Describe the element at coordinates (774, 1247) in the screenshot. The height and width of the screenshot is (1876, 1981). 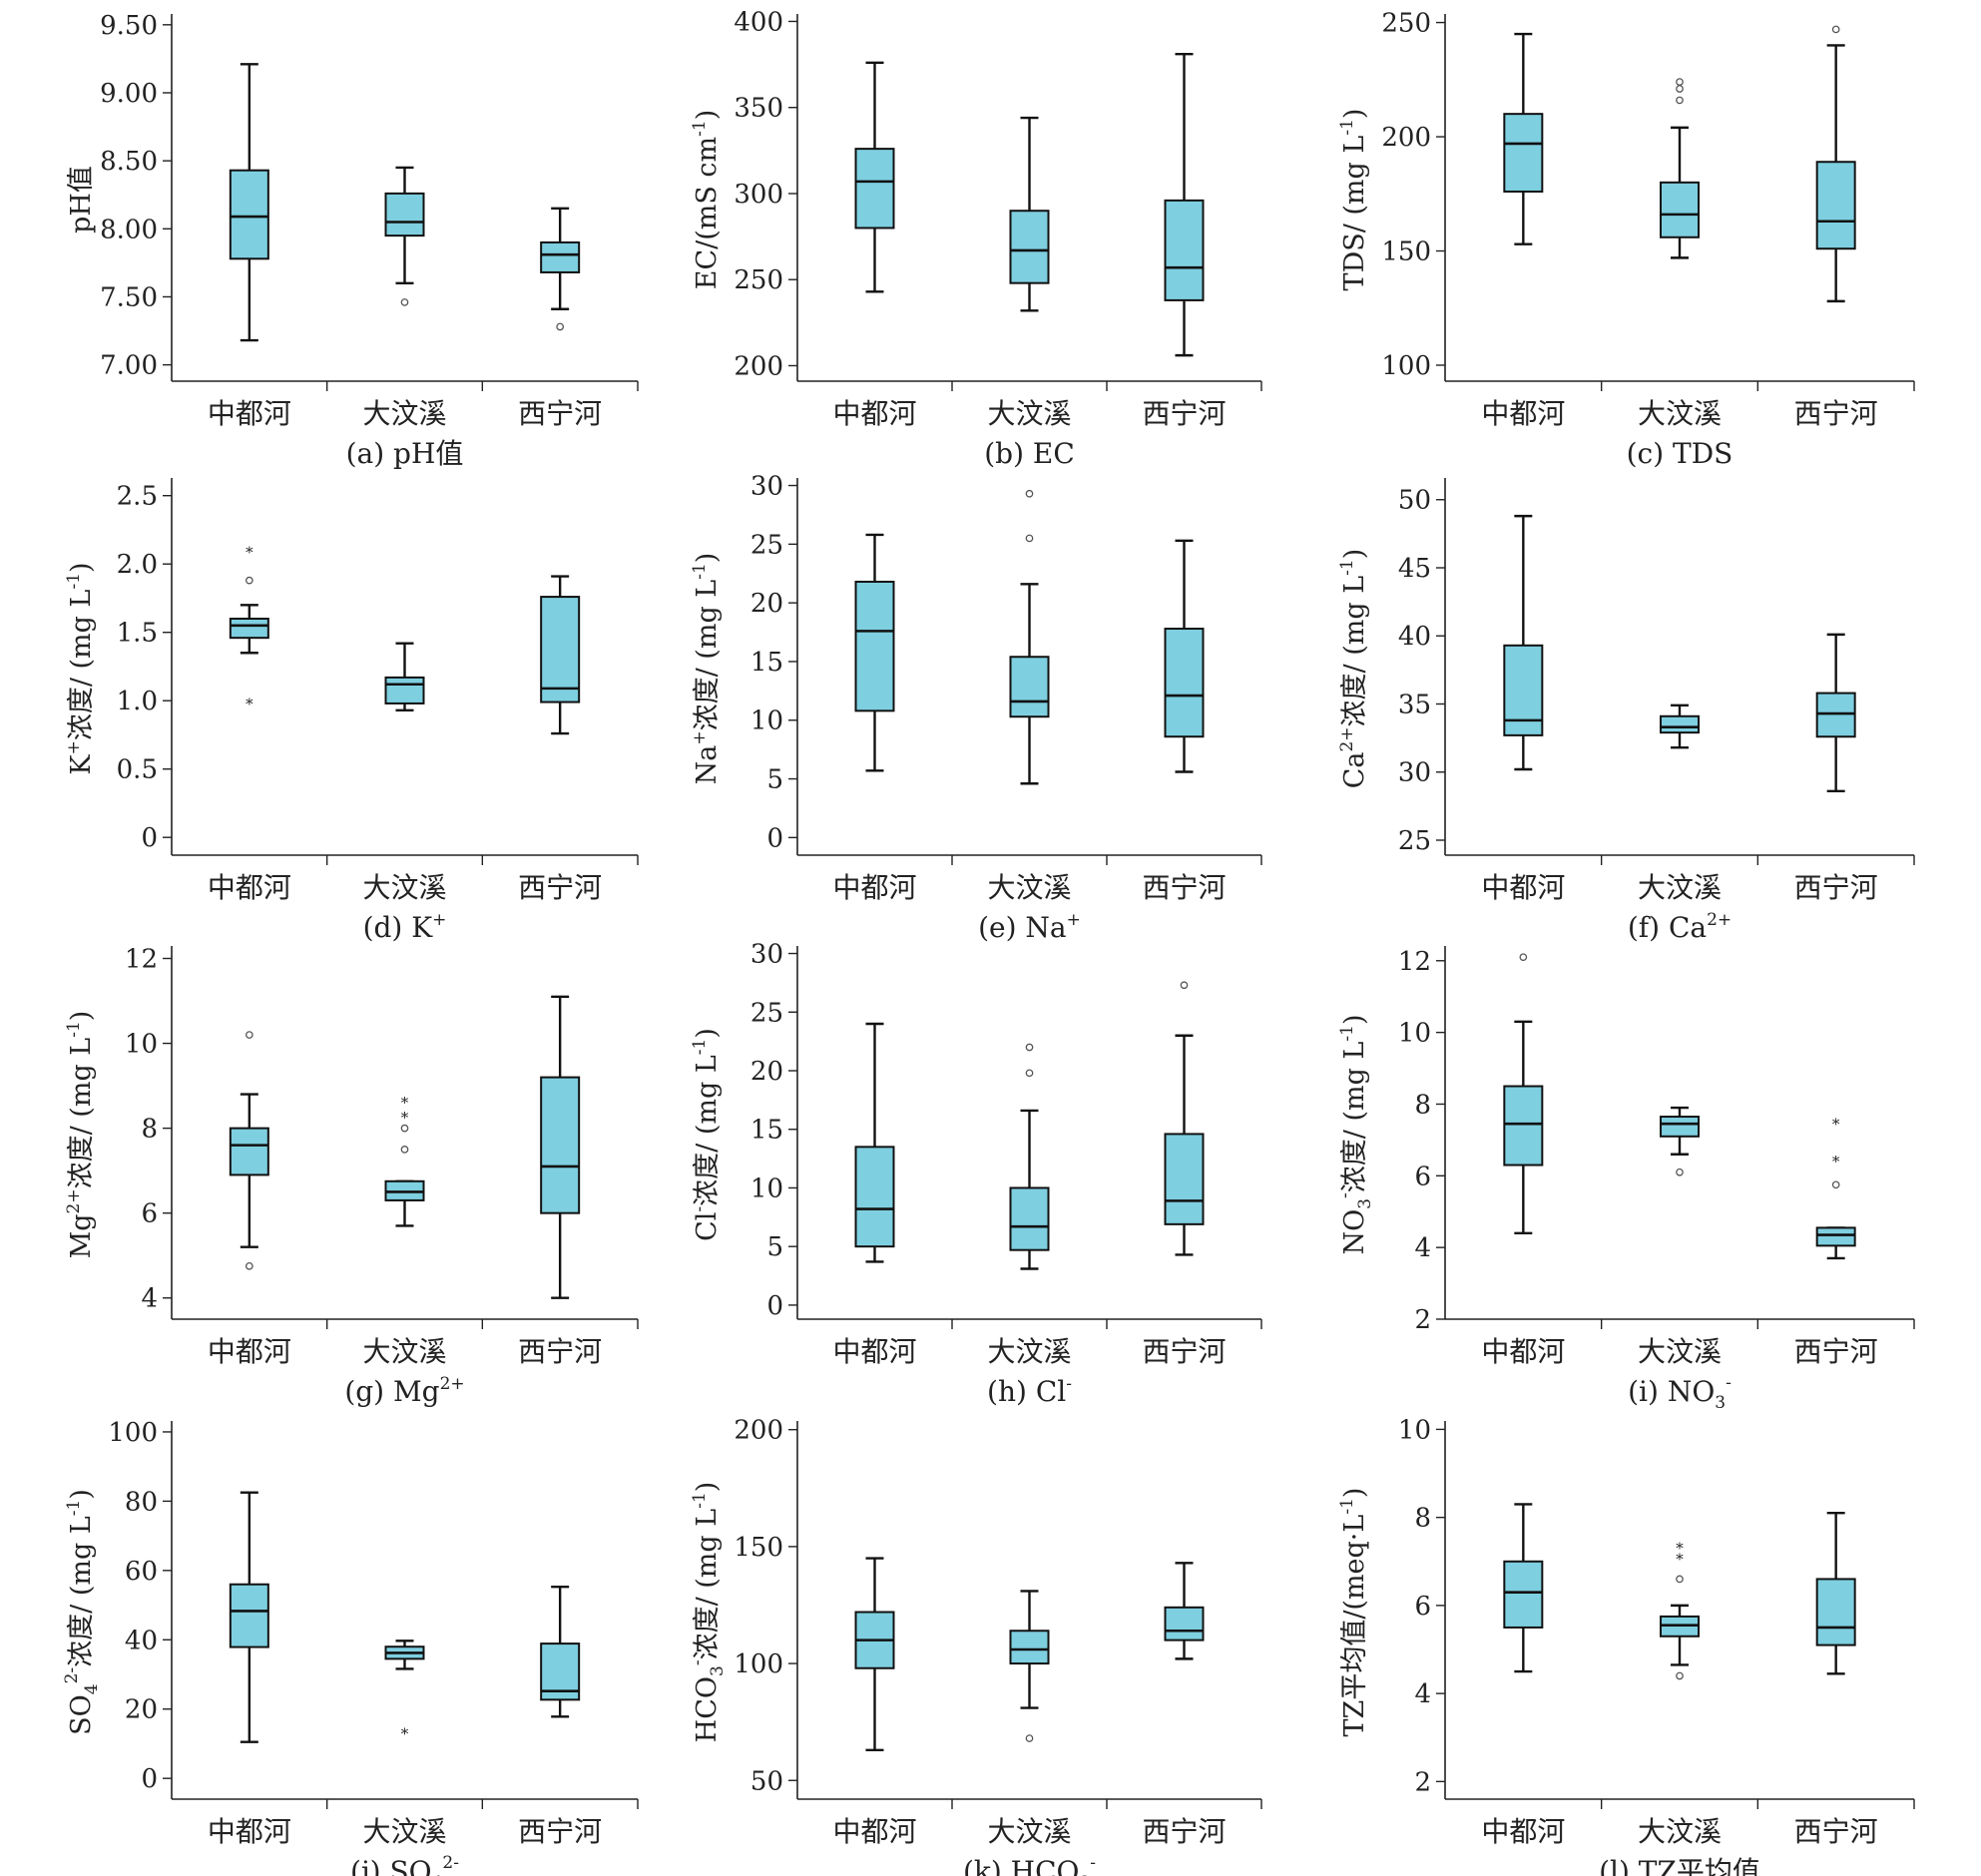
I see `y-tick-label: 5` at that location.